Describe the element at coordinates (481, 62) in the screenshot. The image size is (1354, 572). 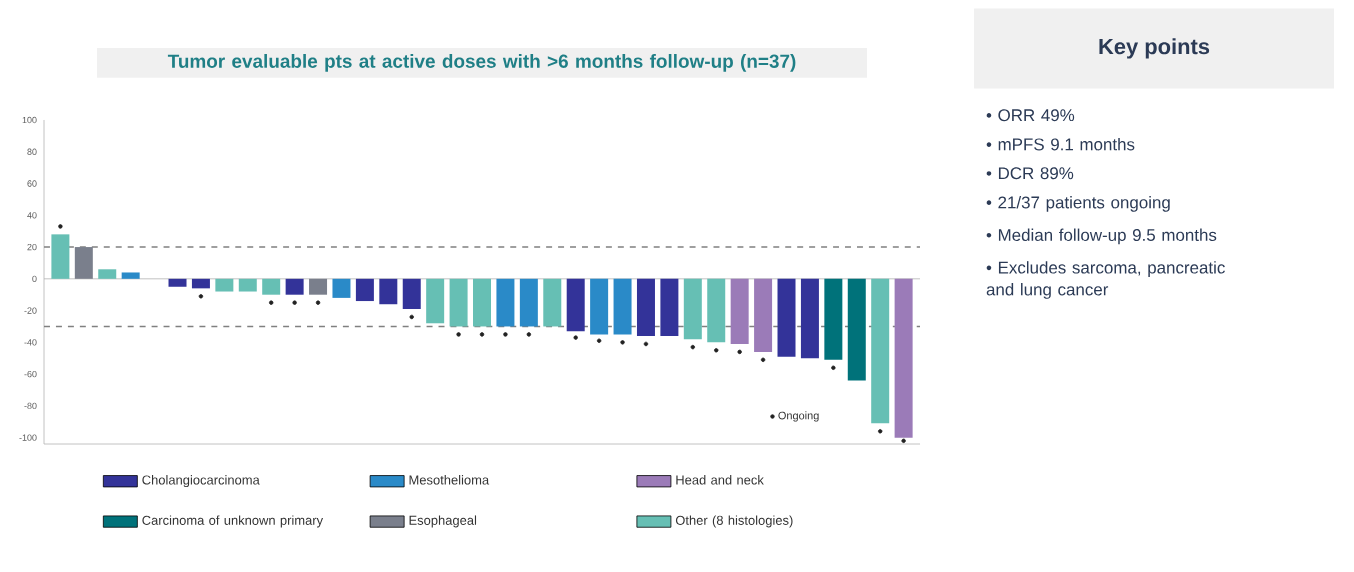
I see `chart-title: Tumor evaluable pts at active doses with >6 months follow-up (n=37)` at that location.